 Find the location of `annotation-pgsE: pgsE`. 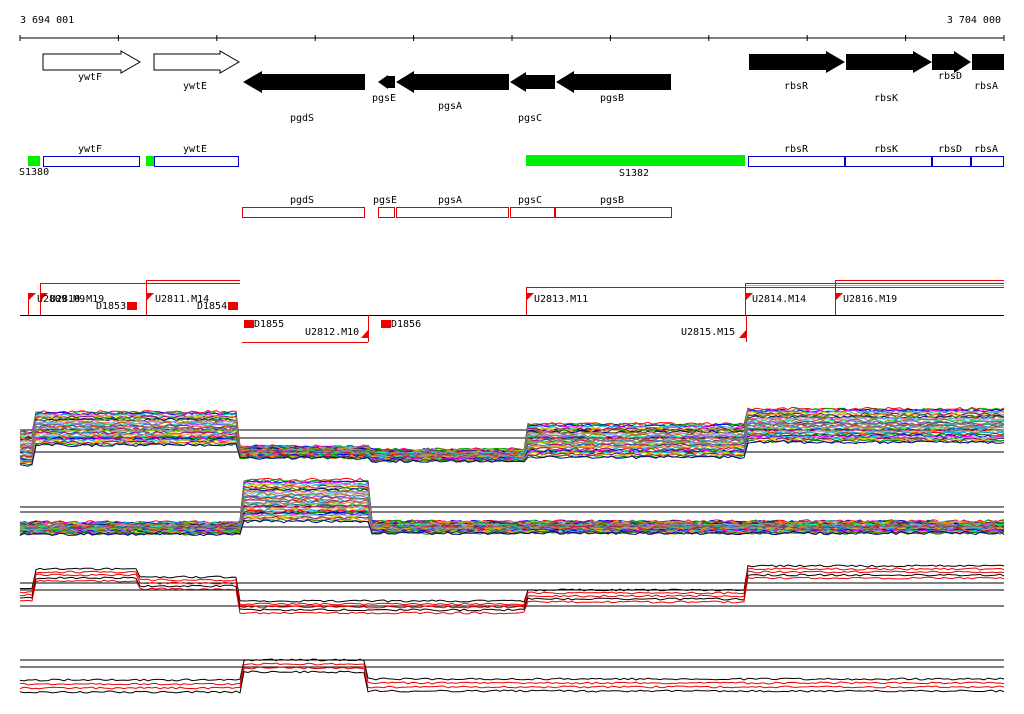

annotation-pgsE: pgsE is located at coordinates (385, 206).